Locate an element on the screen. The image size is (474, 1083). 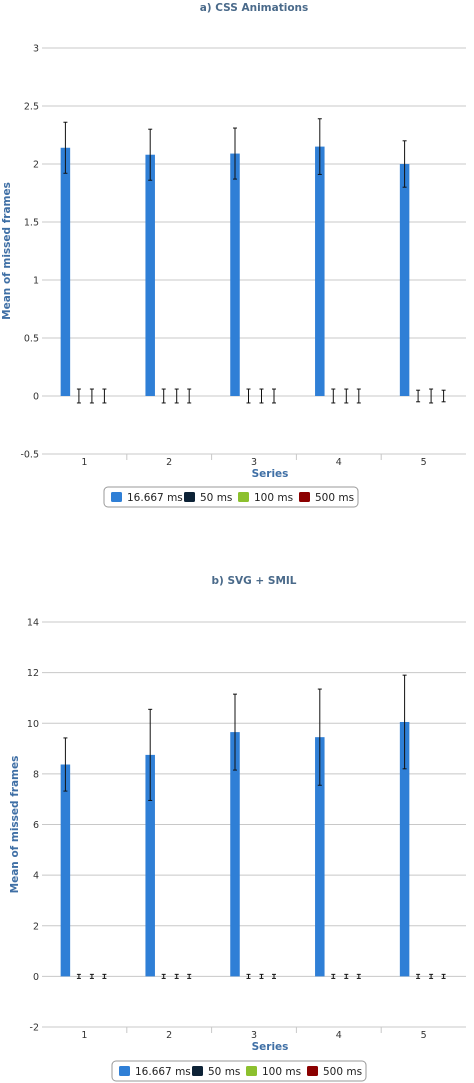
y-tick-label: 6 is located at coordinates (36, 825).